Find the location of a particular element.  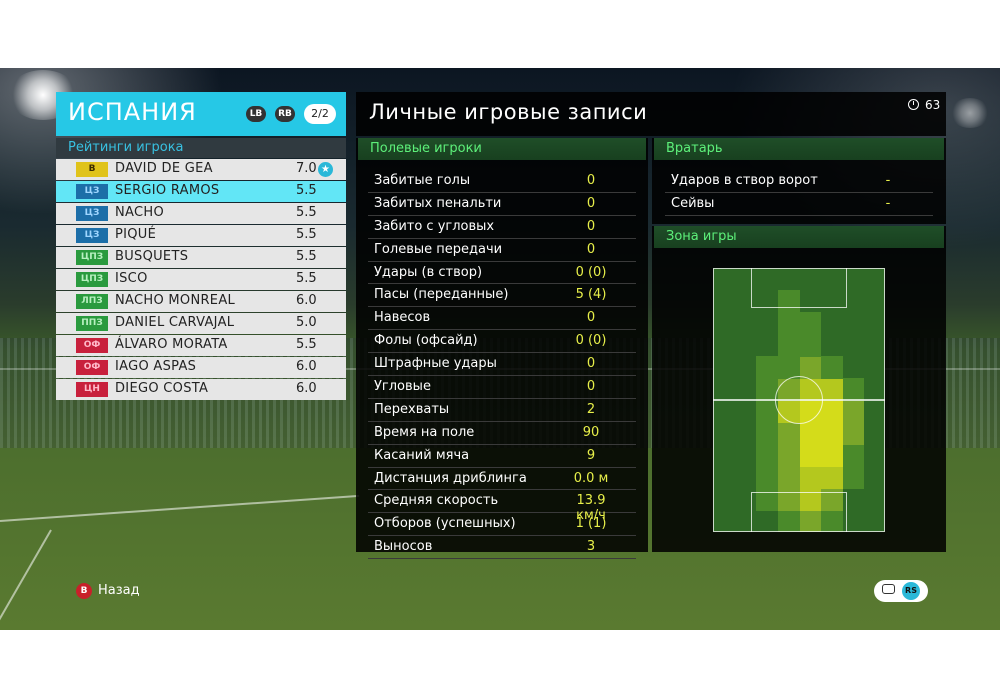

player-row: ППЗ DANIEL CARVAJAL 5.0 is located at coordinates (201, 323).